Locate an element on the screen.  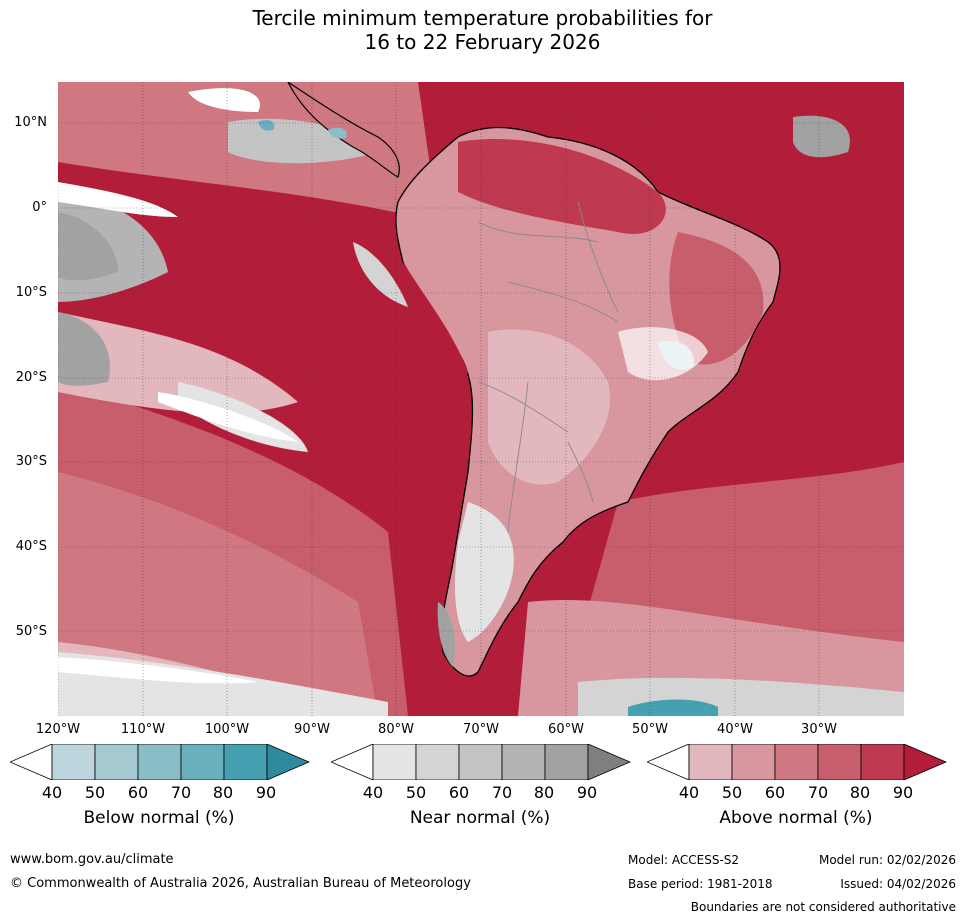
footer-website: www.bom.gov.au/climate is located at coordinates (92, 859).